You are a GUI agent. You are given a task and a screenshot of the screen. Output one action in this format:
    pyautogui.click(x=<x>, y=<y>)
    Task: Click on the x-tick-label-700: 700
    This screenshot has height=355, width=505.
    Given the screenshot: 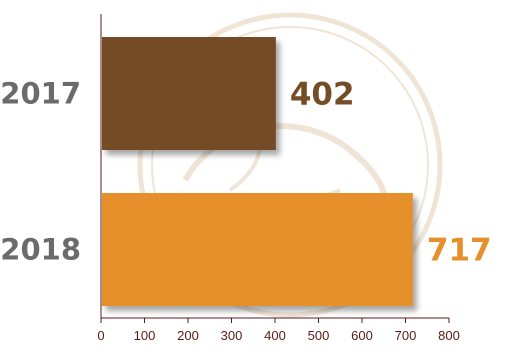 What is the action you would take?
    pyautogui.click(x=406, y=335)
    